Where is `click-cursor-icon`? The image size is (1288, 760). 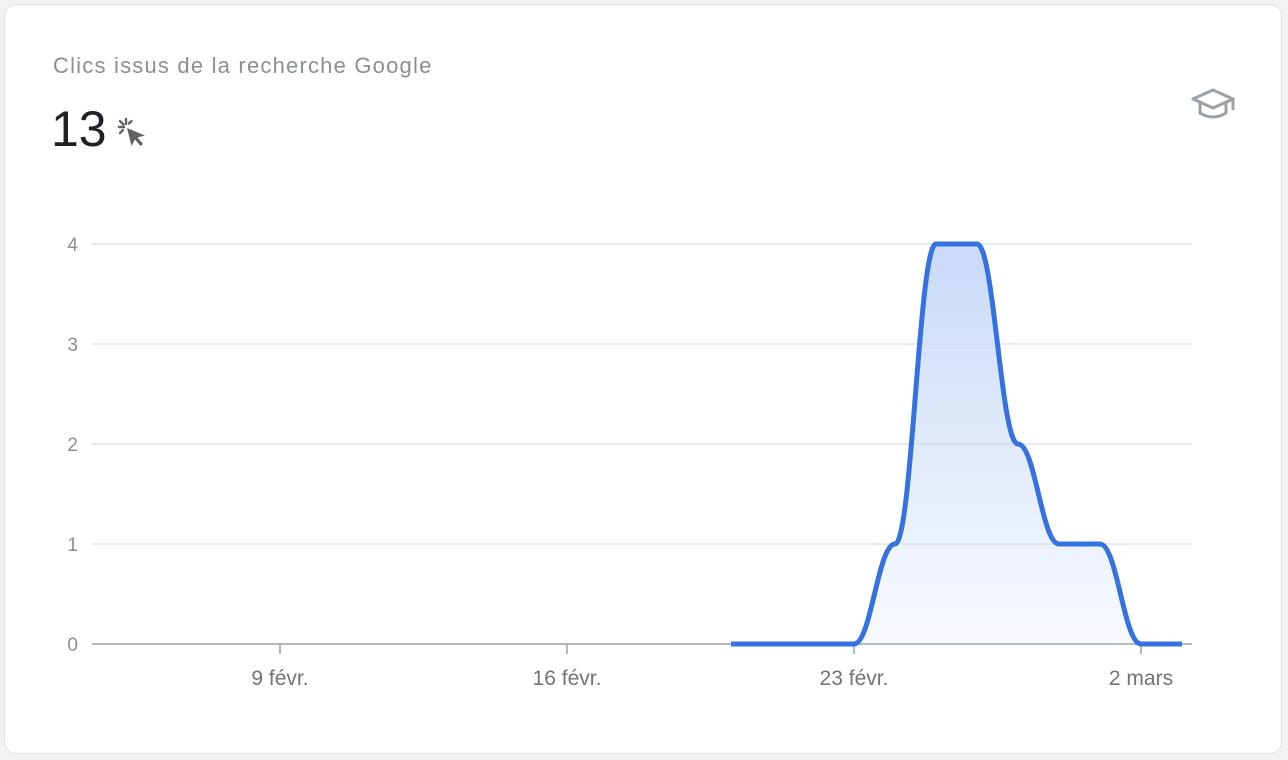 click-cursor-icon is located at coordinates (132, 133).